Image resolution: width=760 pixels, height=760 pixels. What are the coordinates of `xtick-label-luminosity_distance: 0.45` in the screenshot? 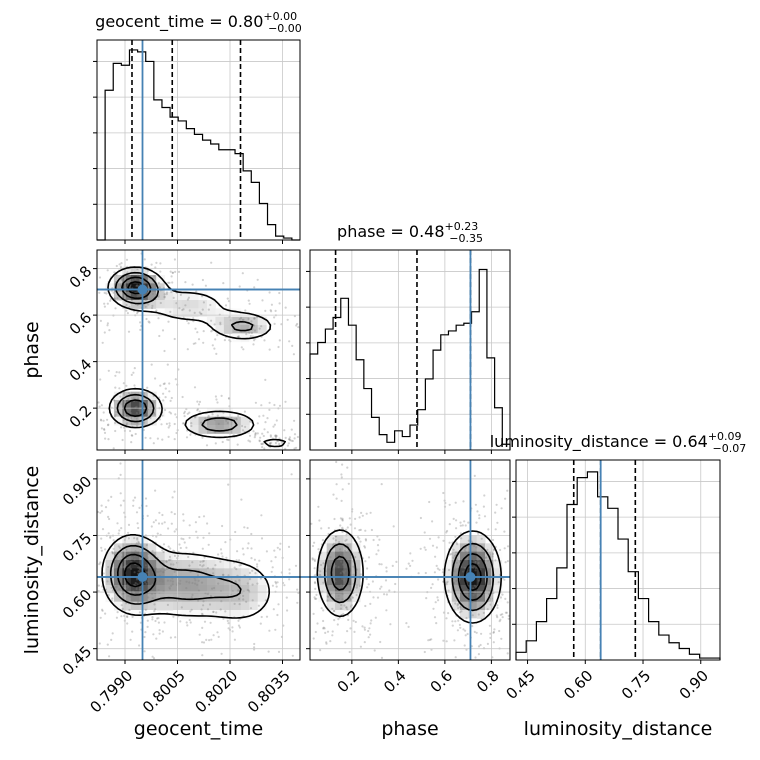 It's located at (521, 685).